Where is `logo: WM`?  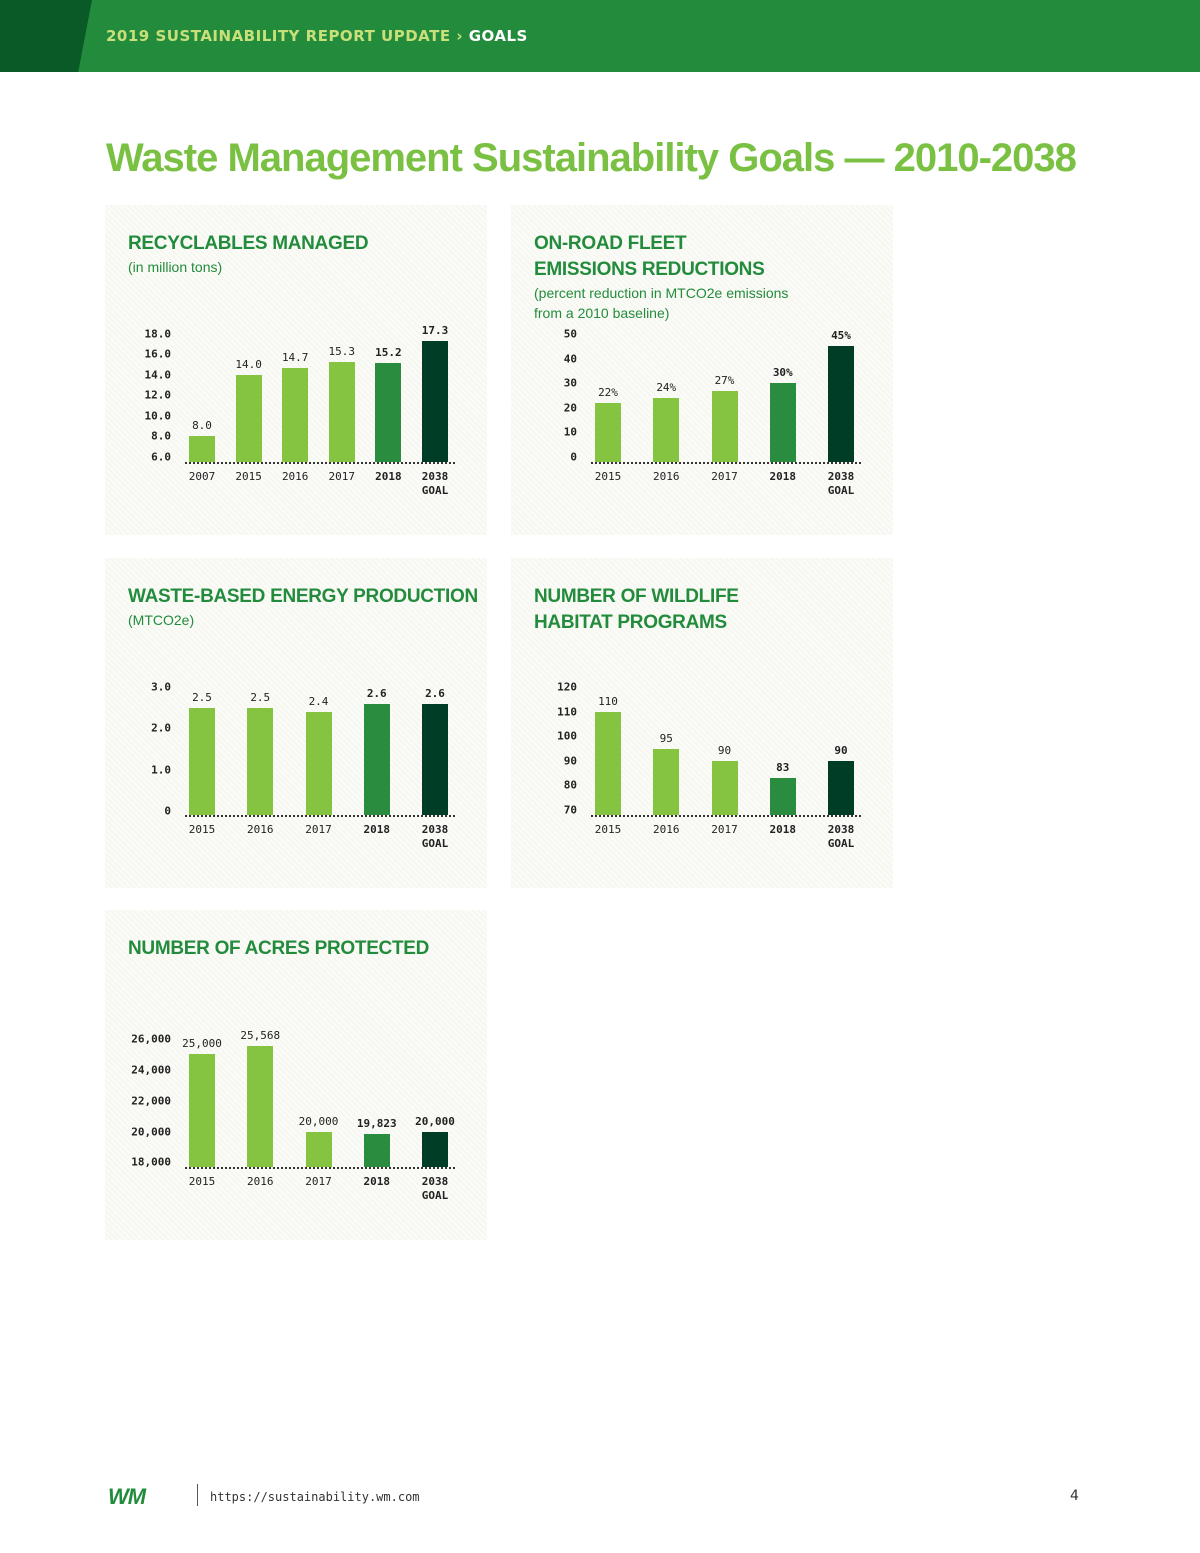 logo: WM is located at coordinates (127, 1496).